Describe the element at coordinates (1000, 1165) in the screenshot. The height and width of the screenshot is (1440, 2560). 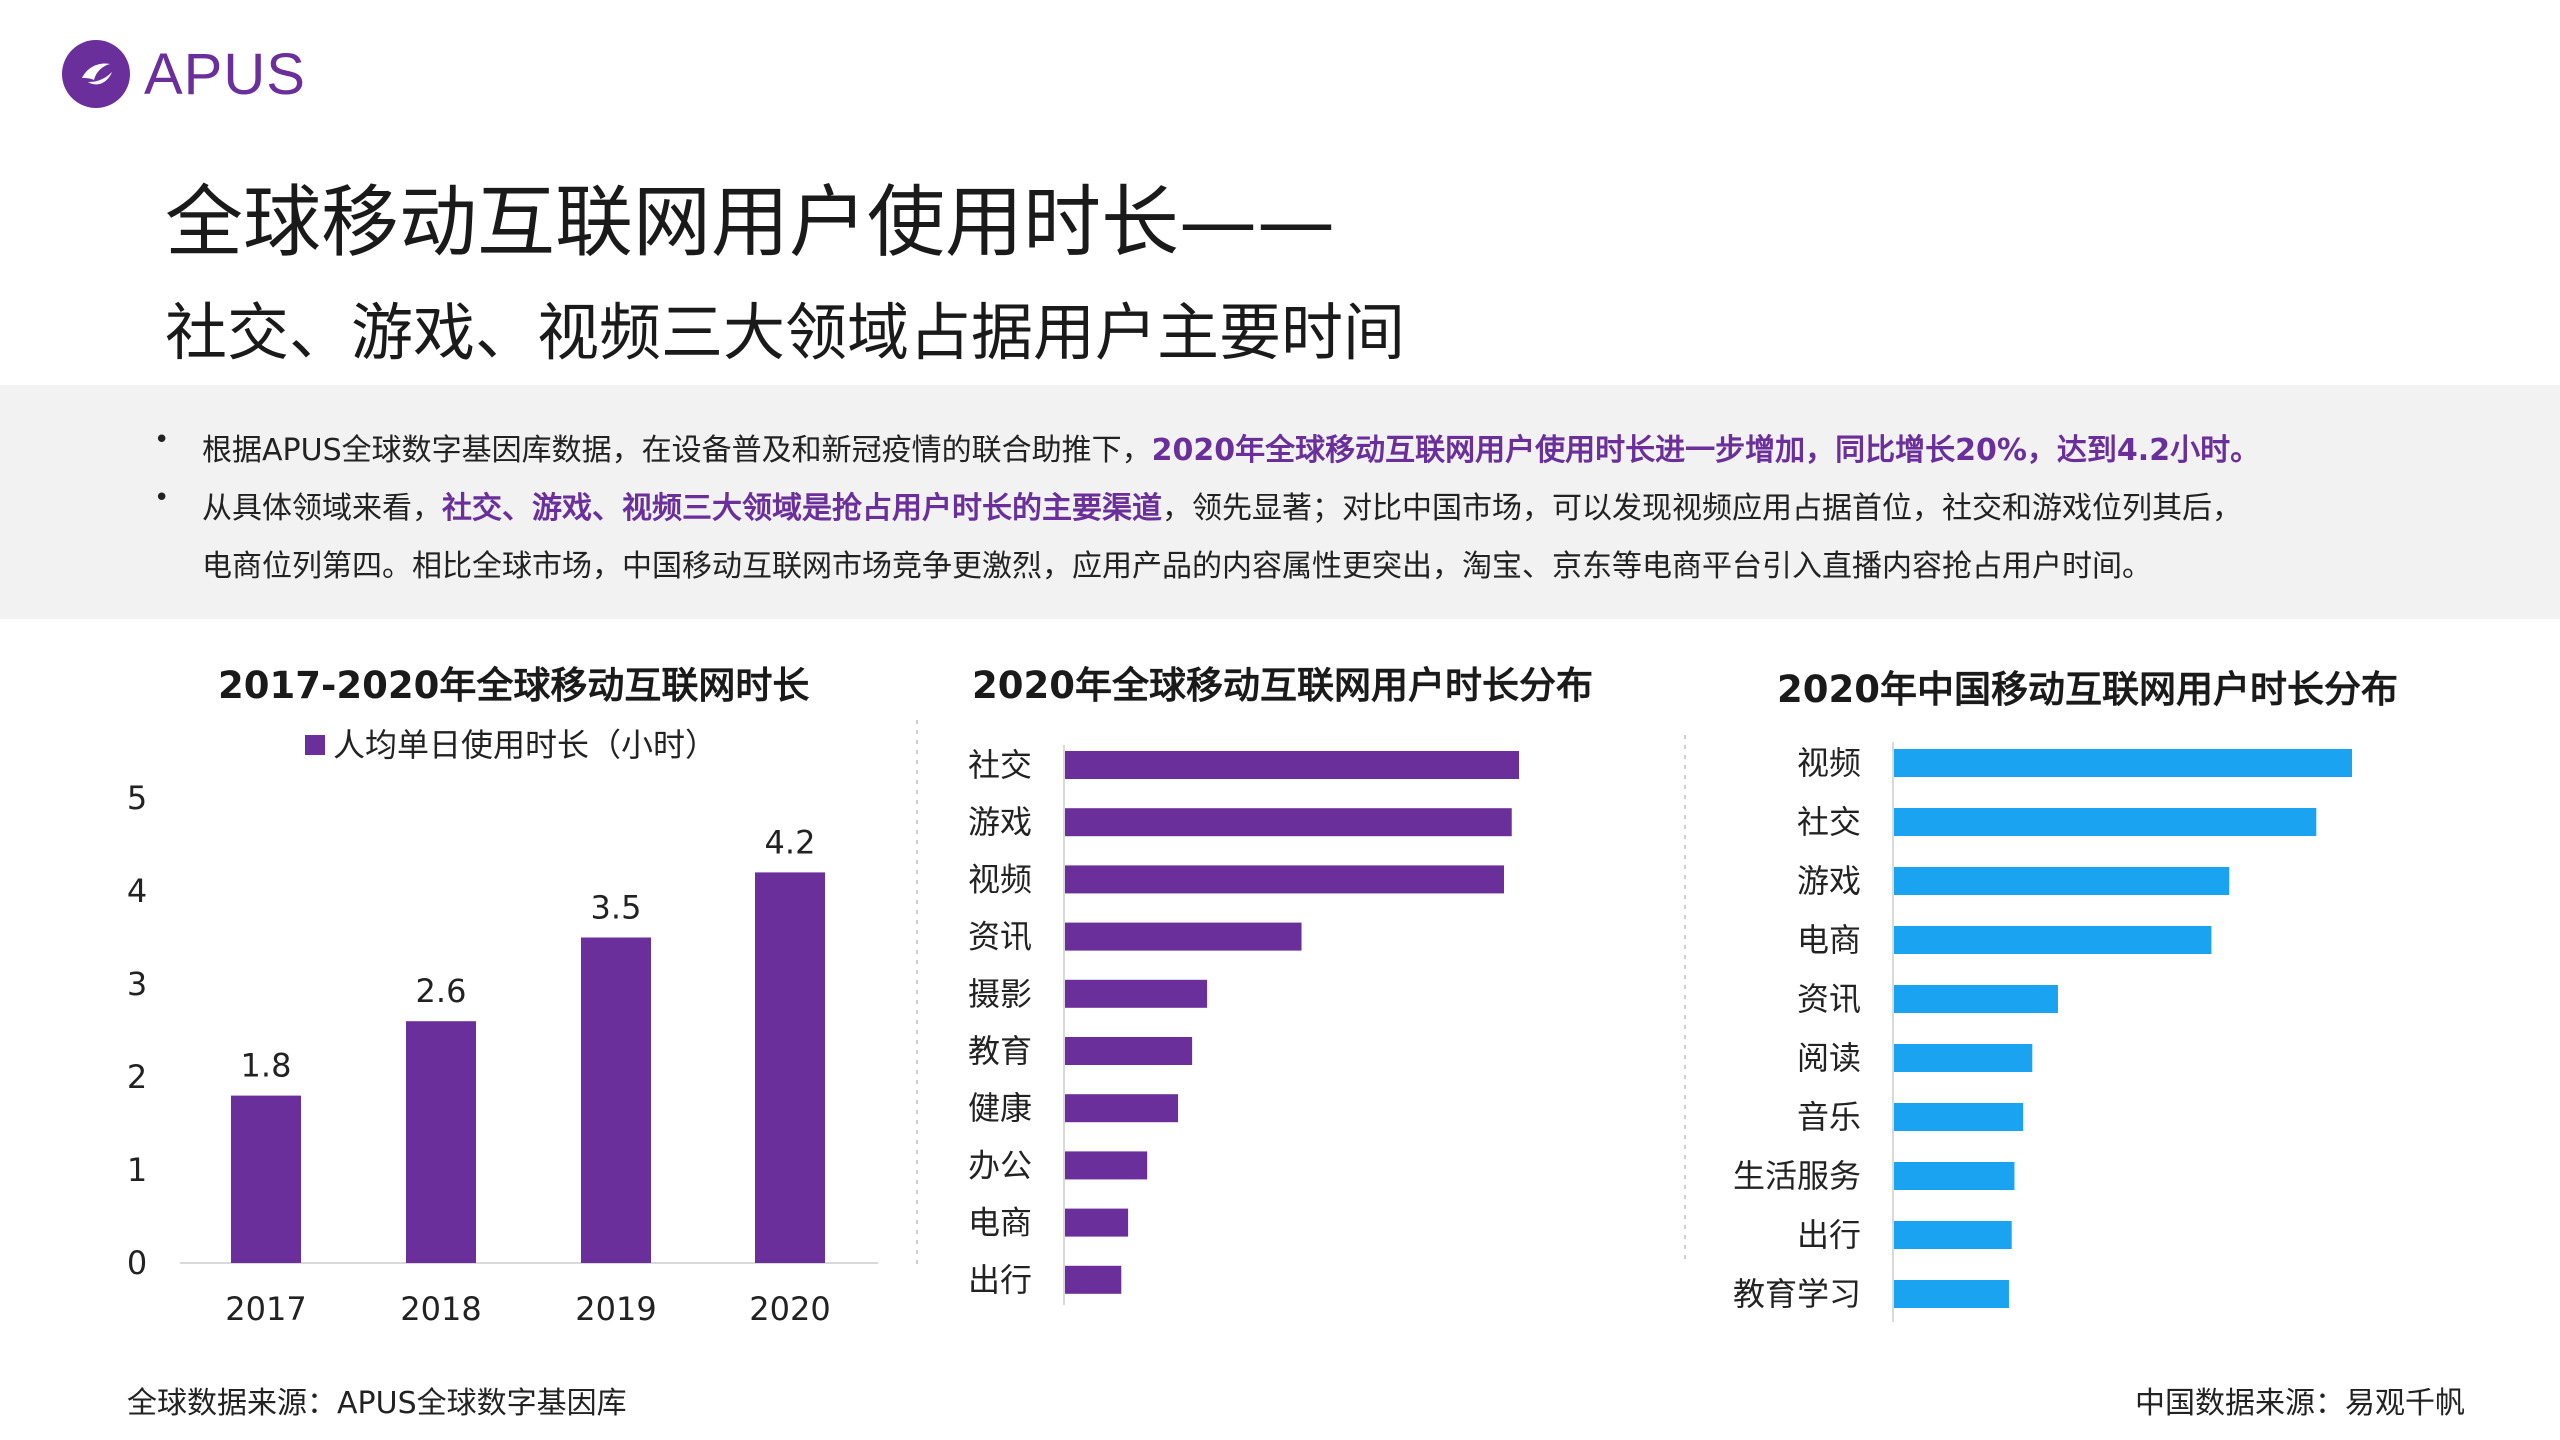
I see `category-label: 办公` at that location.